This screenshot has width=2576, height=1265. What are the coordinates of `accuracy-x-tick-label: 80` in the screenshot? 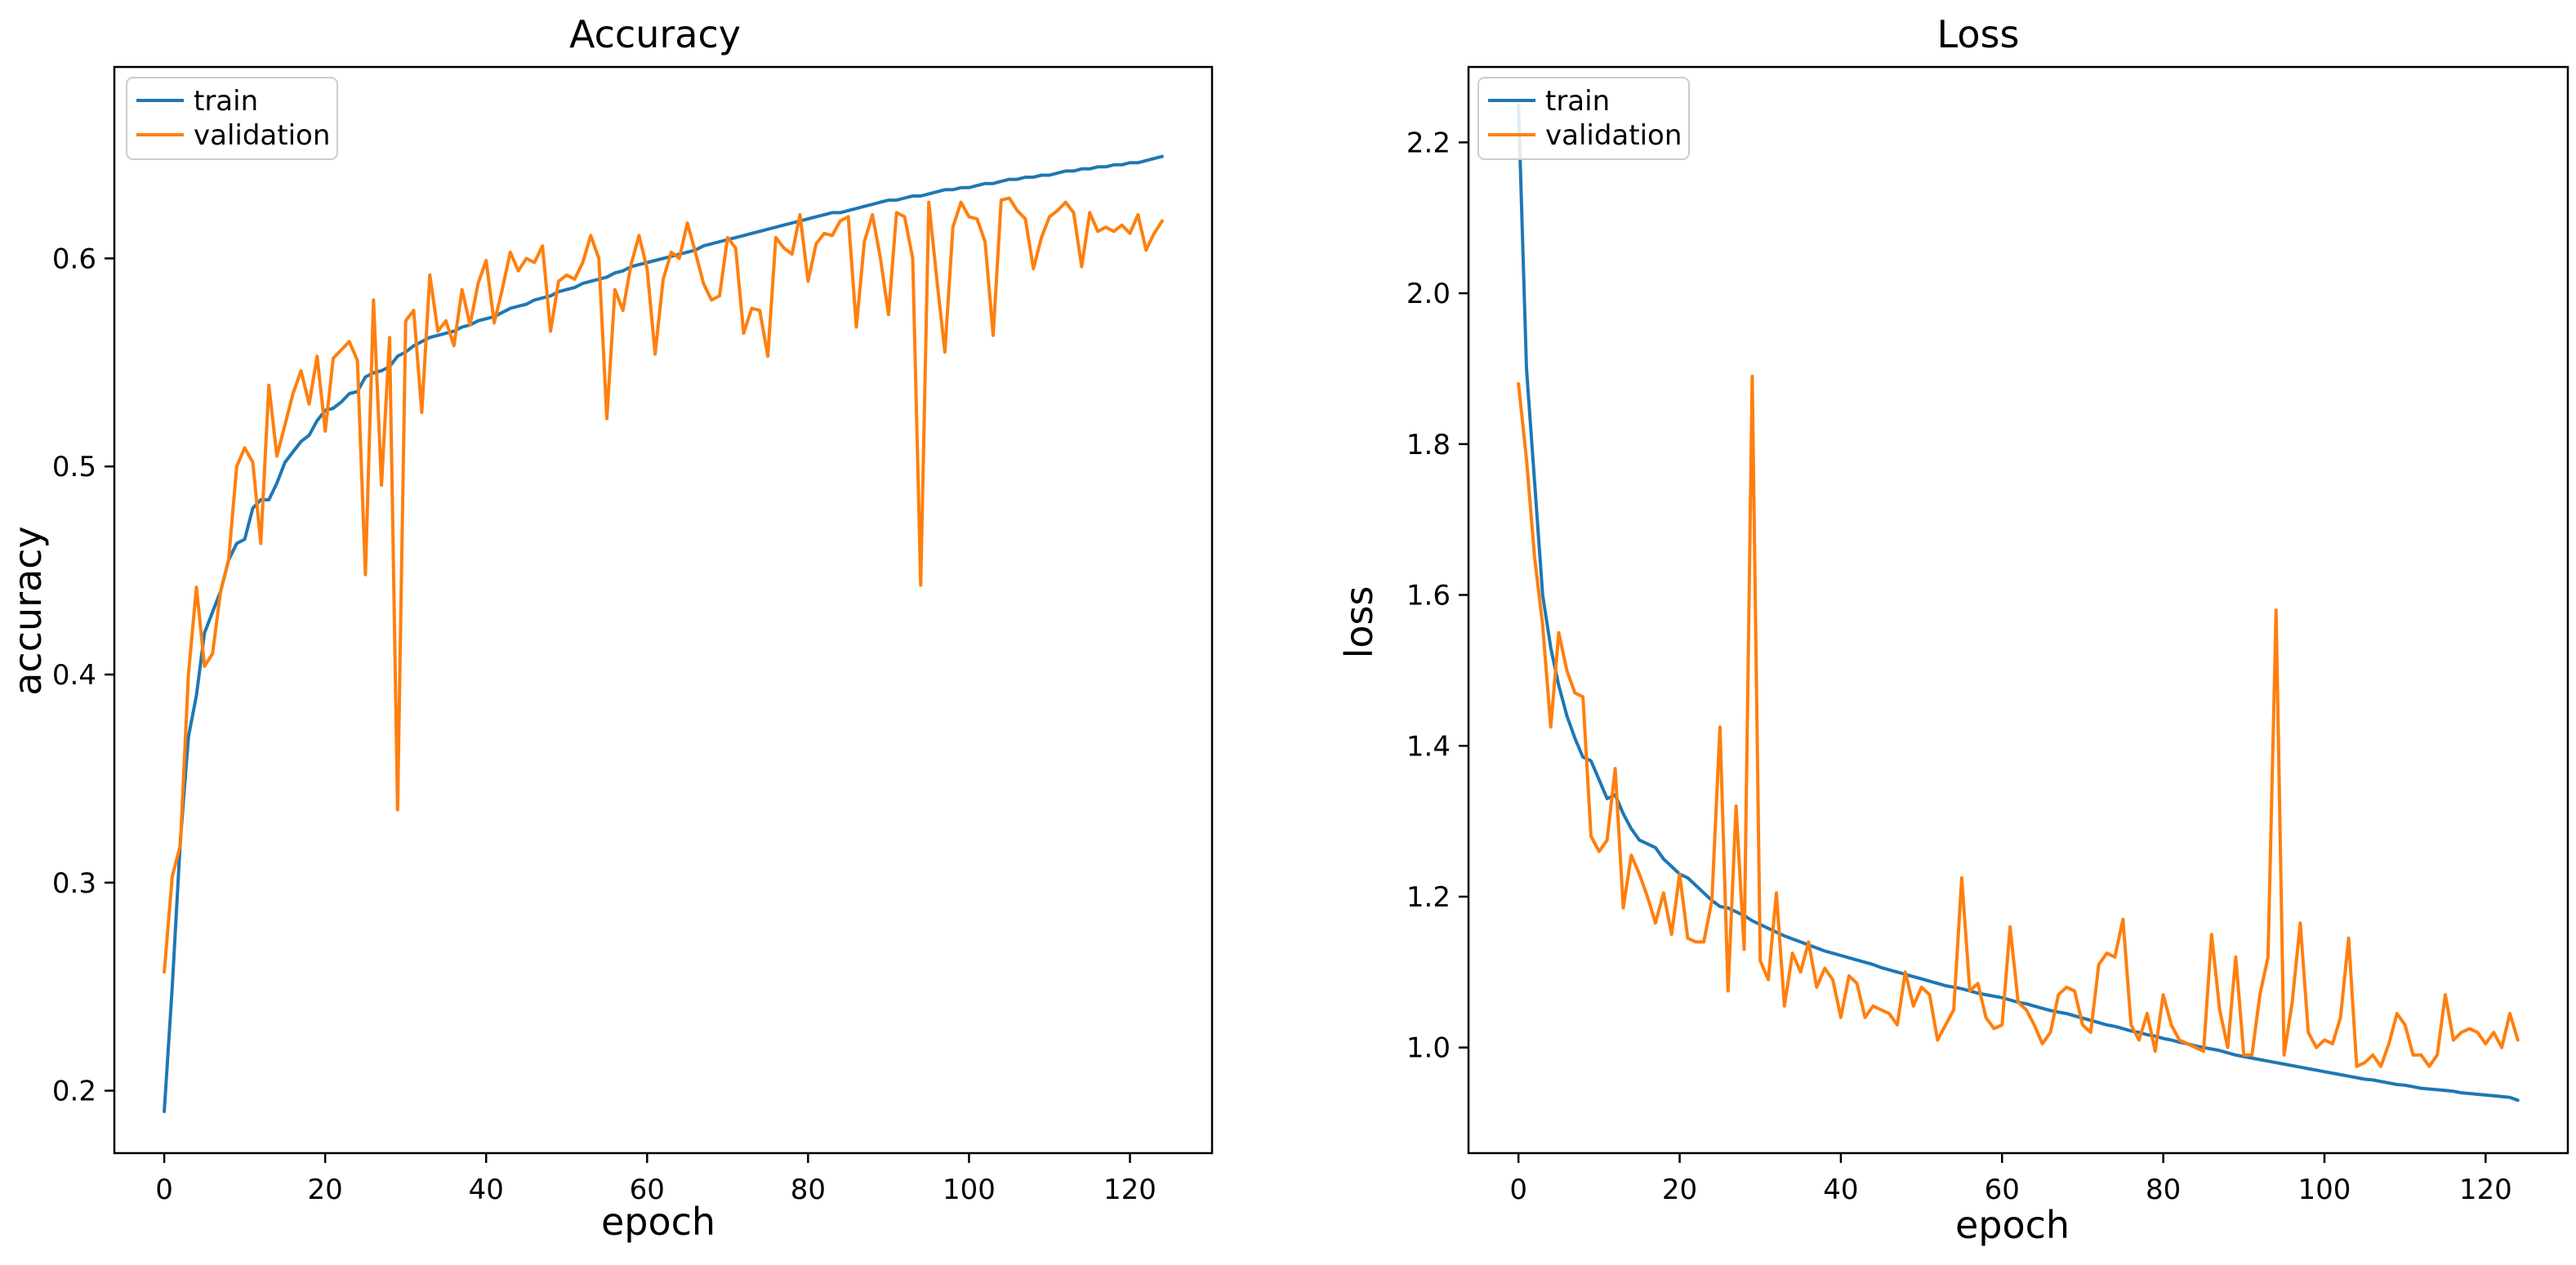 It's located at (808, 1190).